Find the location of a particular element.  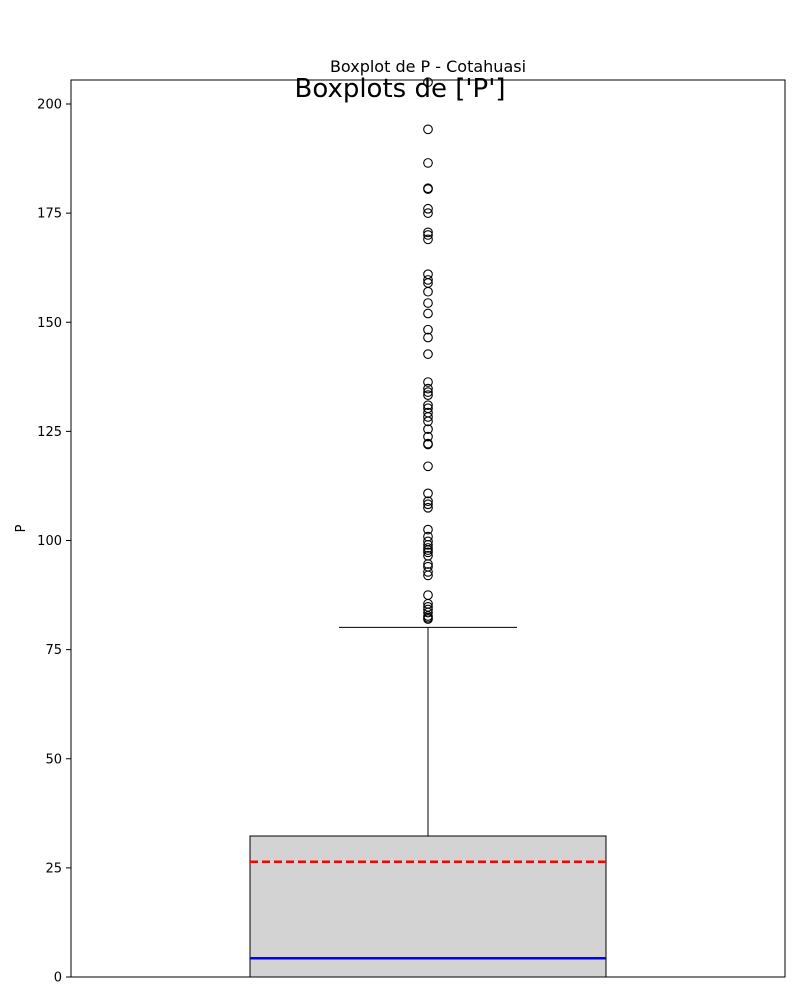

y-tick-label: 0 is located at coordinates (58, 978).